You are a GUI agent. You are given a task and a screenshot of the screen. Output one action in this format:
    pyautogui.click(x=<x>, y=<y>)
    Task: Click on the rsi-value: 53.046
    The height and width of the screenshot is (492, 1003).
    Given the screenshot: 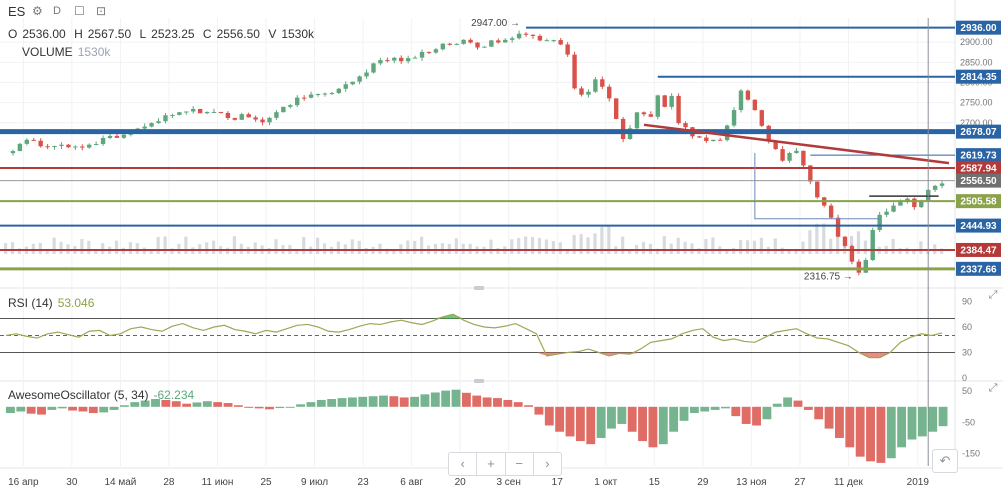 What is the action you would take?
    pyautogui.click(x=76, y=303)
    